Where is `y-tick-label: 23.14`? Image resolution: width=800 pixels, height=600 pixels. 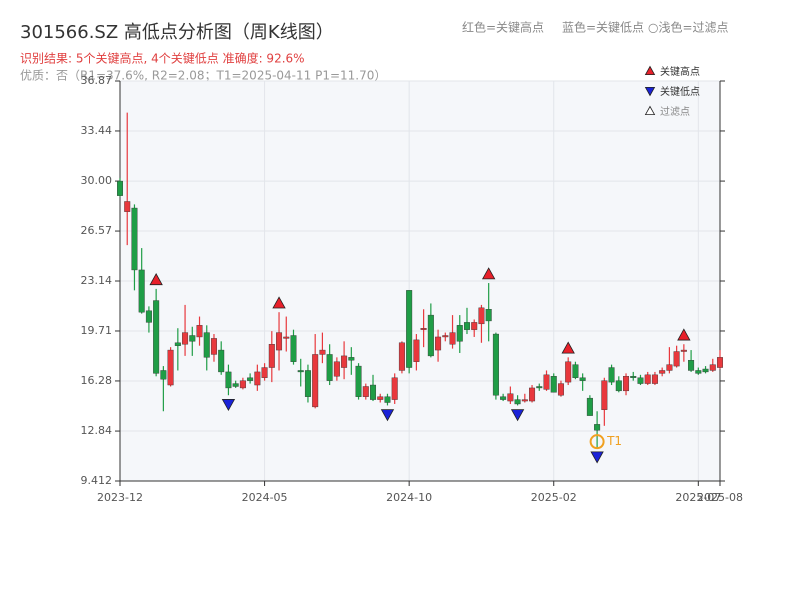 y-tick-label: 23.14 is located at coordinates (97, 280).